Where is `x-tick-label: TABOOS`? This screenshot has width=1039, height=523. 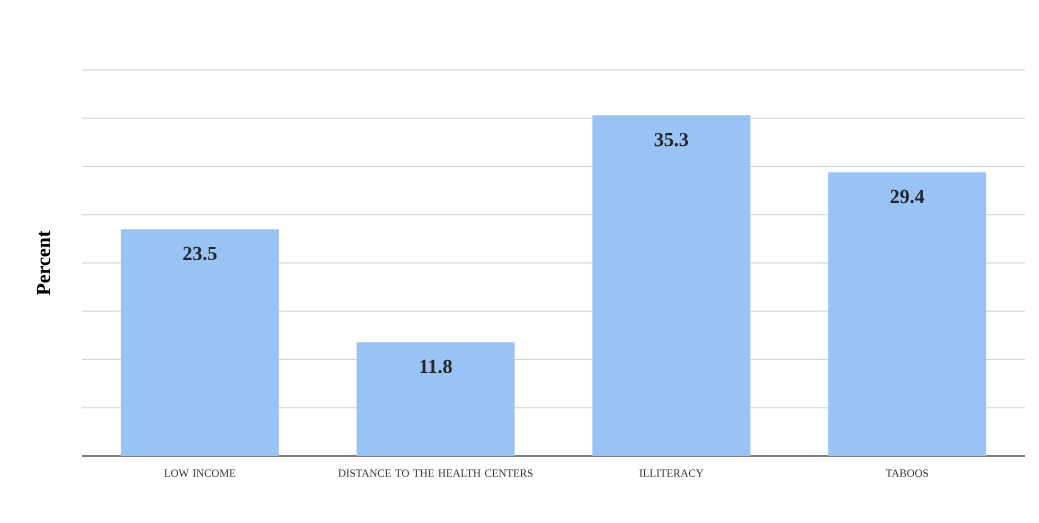 x-tick-label: TABOOS is located at coordinates (906, 473).